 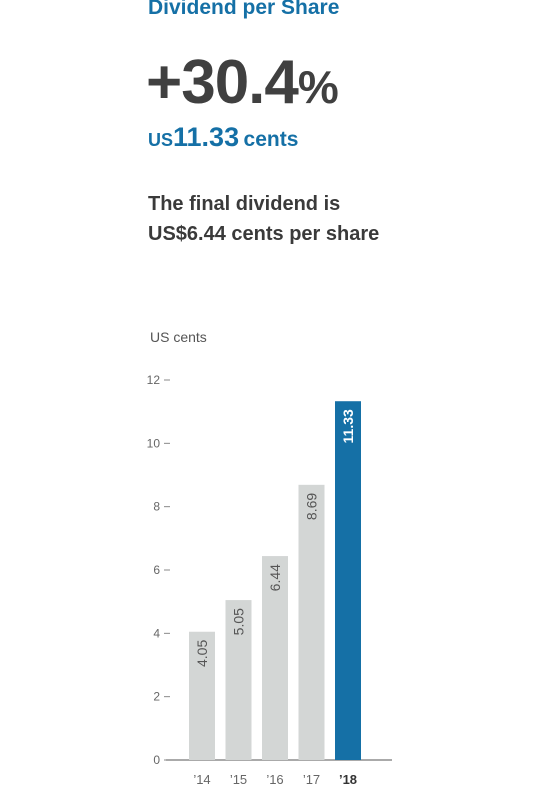 I want to click on final-dividend-line-2: US$6.44 cents per share, so click(x=264, y=234).